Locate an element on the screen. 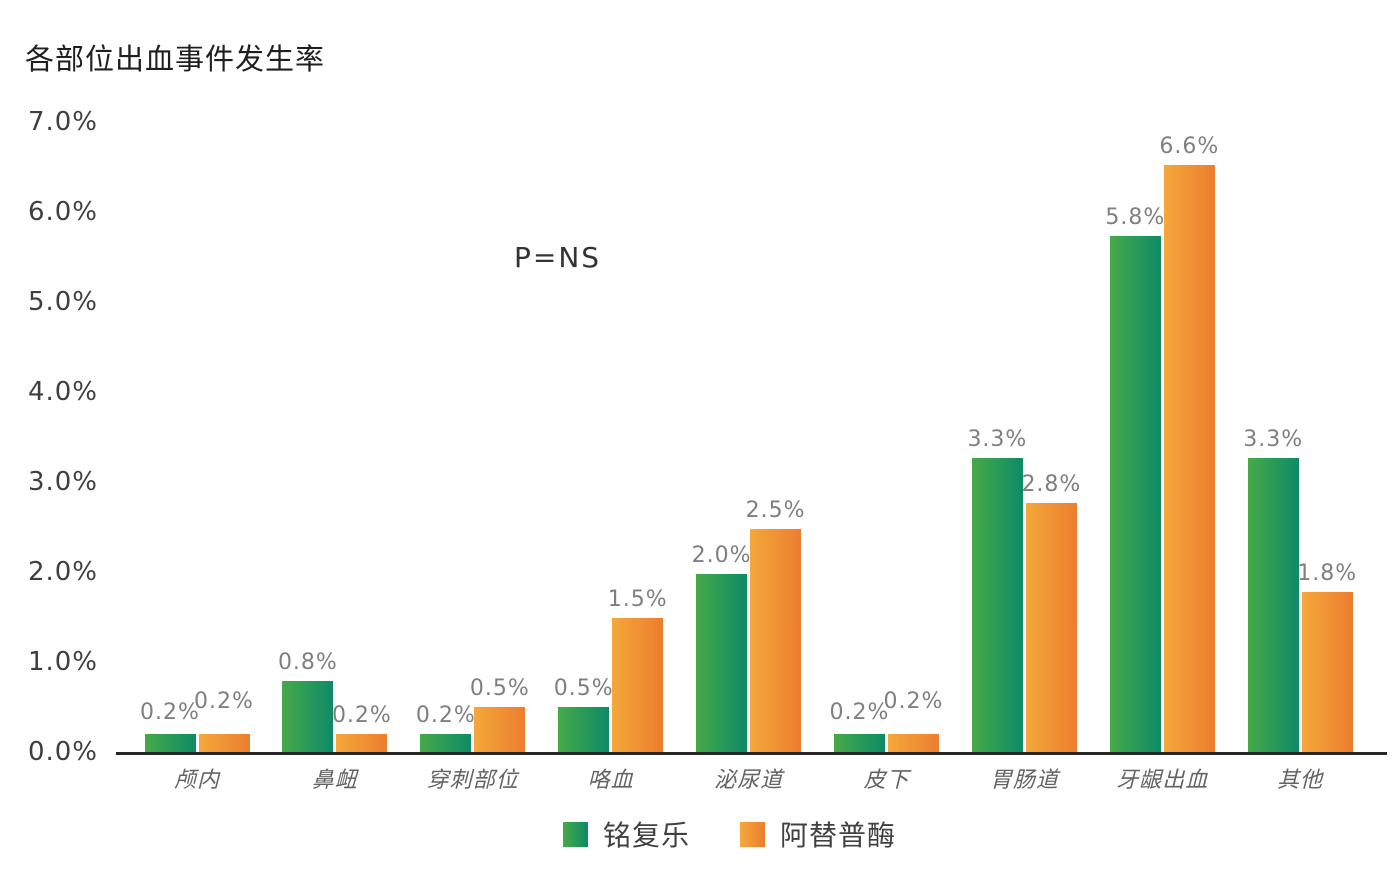 This screenshot has height=872, width=1400. bar-阿替普酶-颅内 is located at coordinates (224, 743).